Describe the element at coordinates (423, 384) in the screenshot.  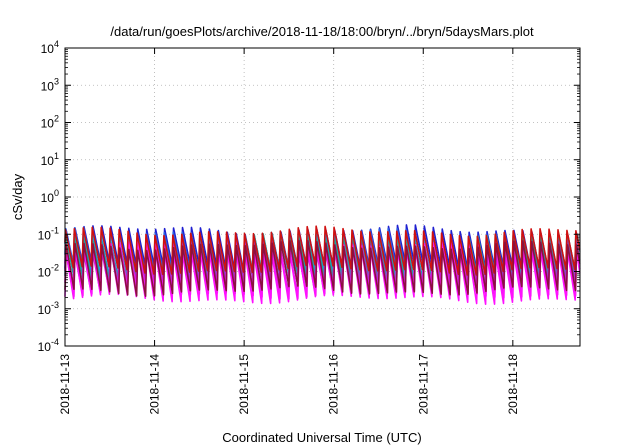
I see `x-tick-label: 2018-11-17` at that location.